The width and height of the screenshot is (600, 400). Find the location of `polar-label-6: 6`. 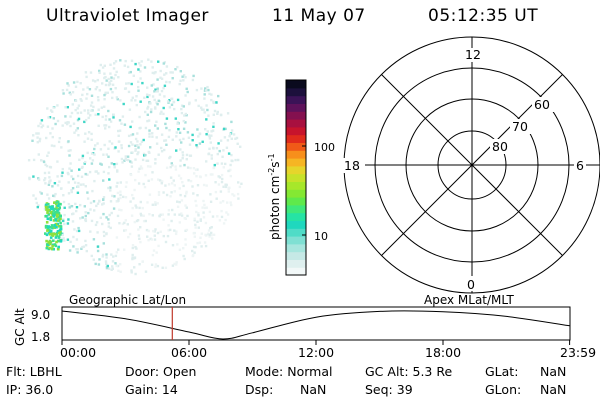

polar-label-6: 6 is located at coordinates (580, 165).